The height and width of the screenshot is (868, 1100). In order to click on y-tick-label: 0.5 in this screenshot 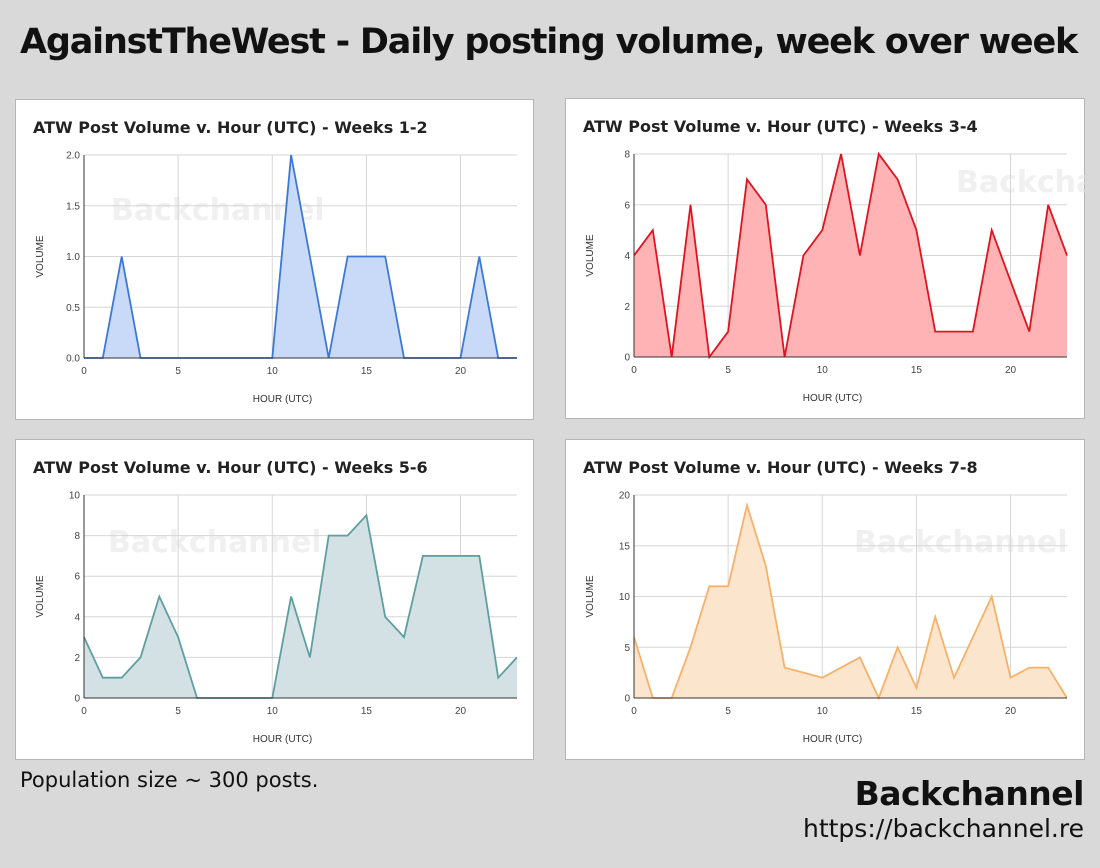, I will do `click(73, 308)`.